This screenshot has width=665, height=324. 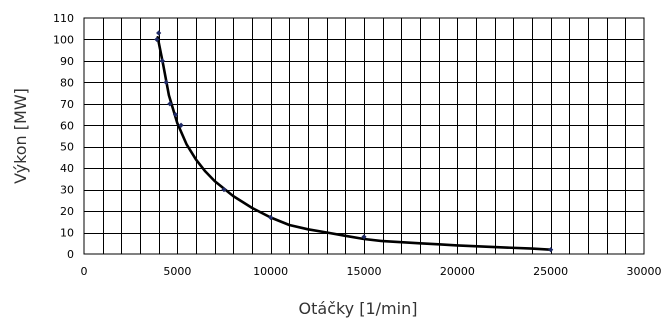 I want to click on y-tick-label: 30, so click(x=67, y=190).